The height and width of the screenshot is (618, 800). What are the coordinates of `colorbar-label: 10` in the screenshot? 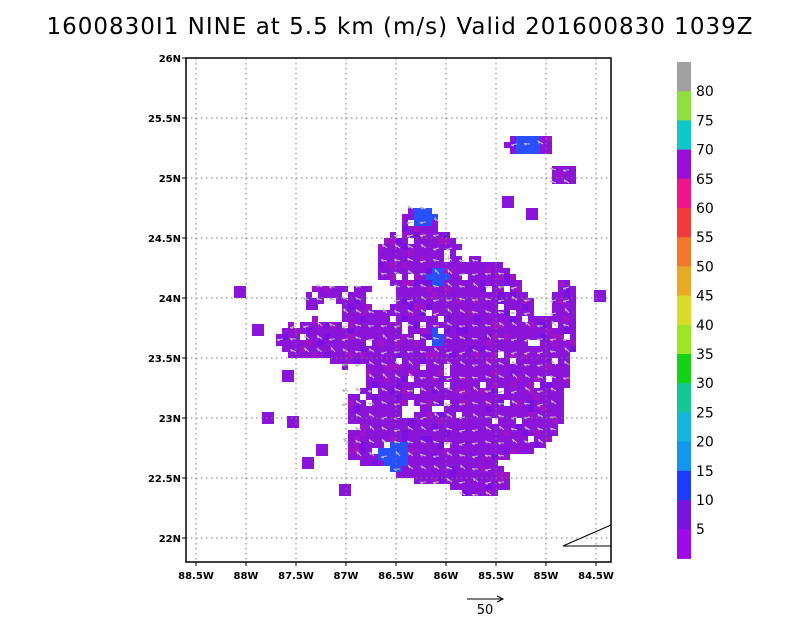 It's located at (705, 501).